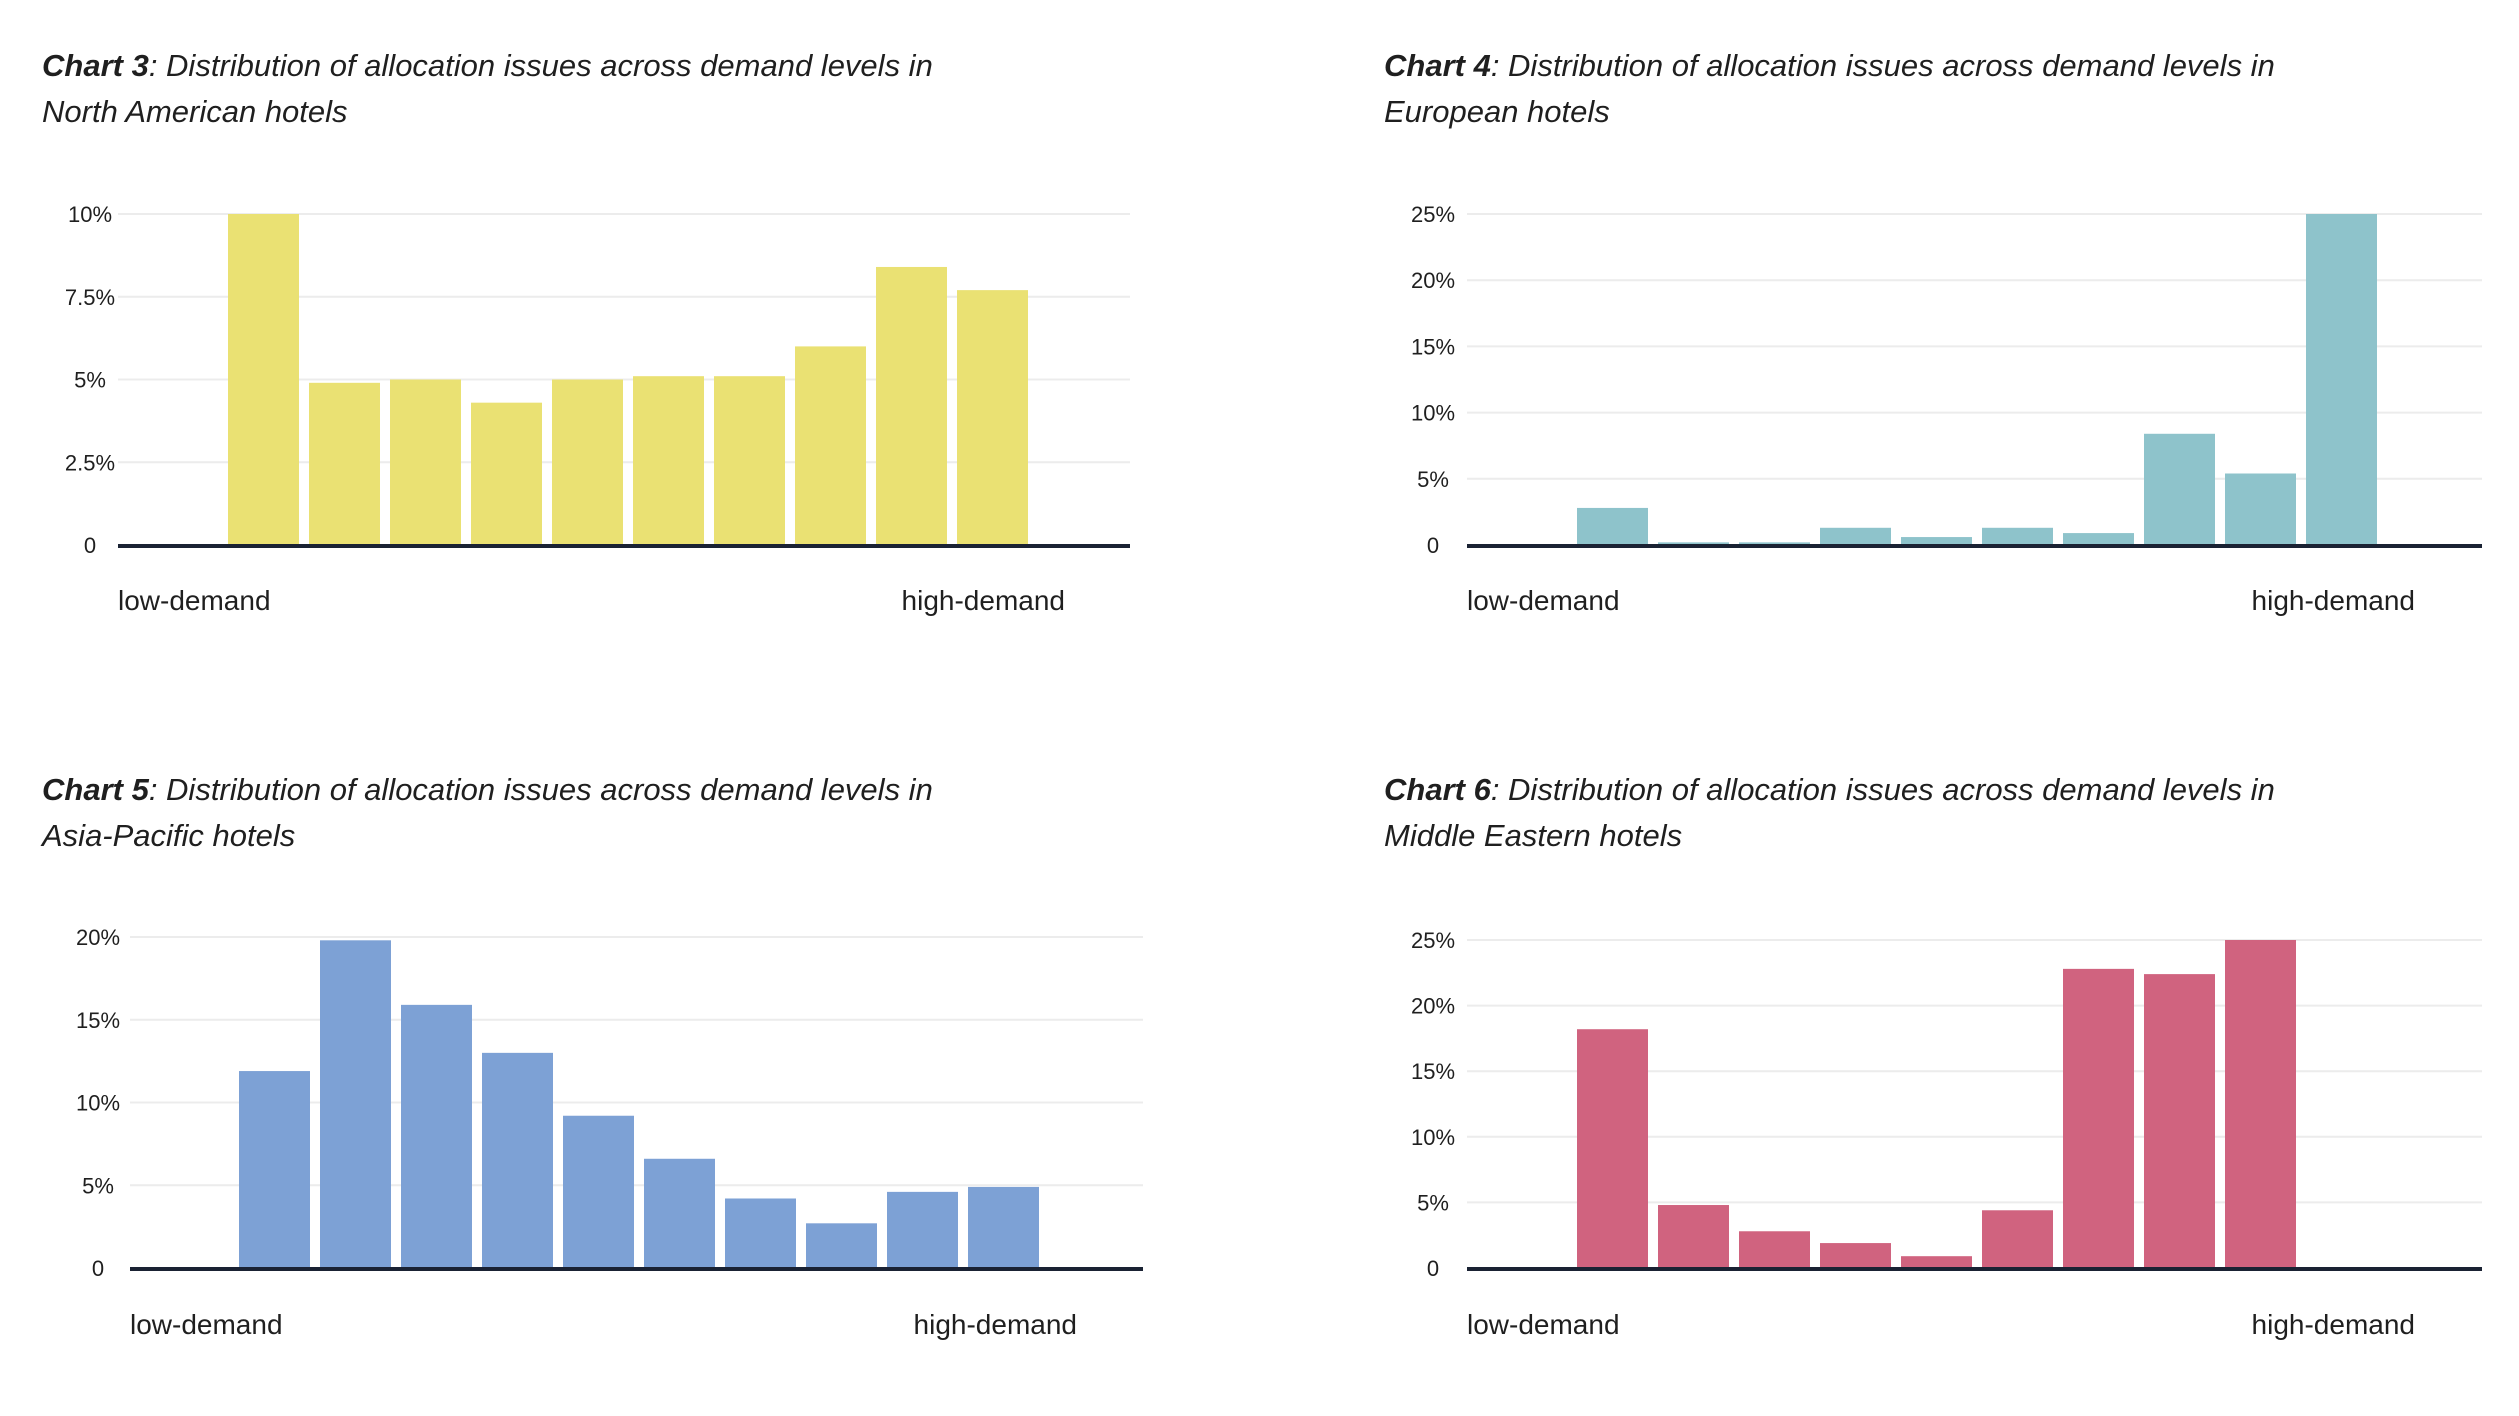 This screenshot has height=1416, width=2519. I want to click on bar-chart: 0 5% 10% 15% 20% low-demand high-demand, so click(609, 1132).